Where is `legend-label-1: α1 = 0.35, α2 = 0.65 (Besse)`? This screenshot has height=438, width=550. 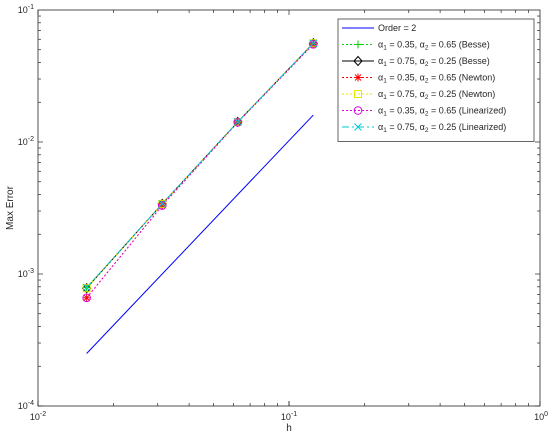
legend-label-1: α1 = 0.35, α2 = 0.65 (Besse) is located at coordinates (434, 46).